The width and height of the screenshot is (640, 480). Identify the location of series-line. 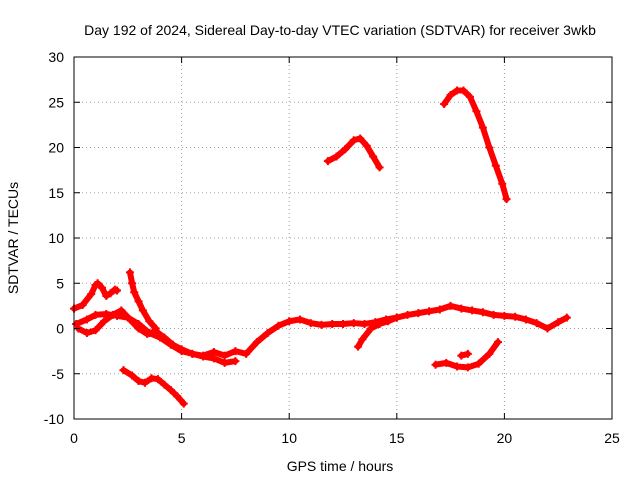
(96, 296).